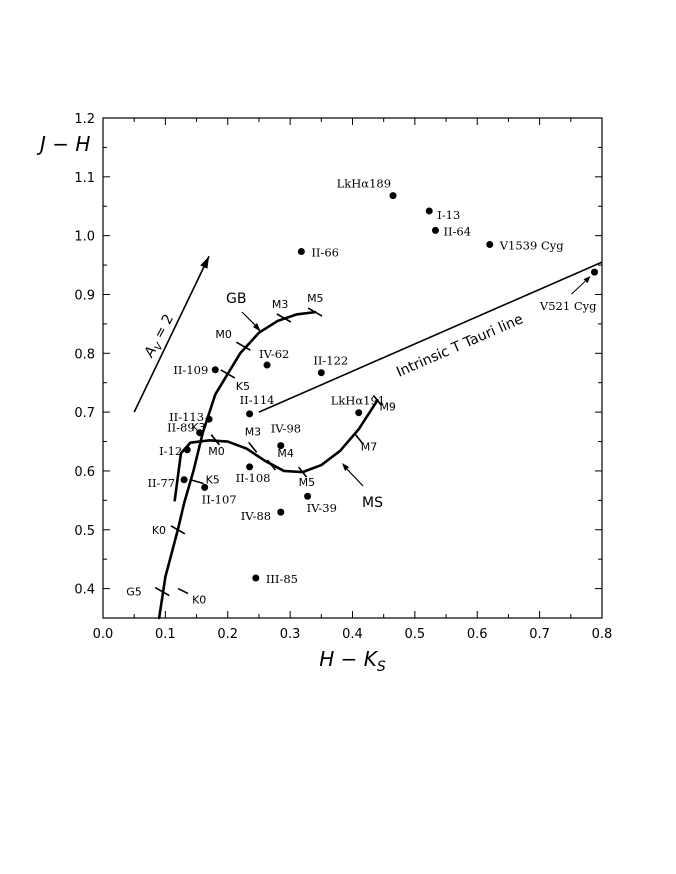 The image size is (676, 874). I want to click on star-label: II-107, so click(219, 499).